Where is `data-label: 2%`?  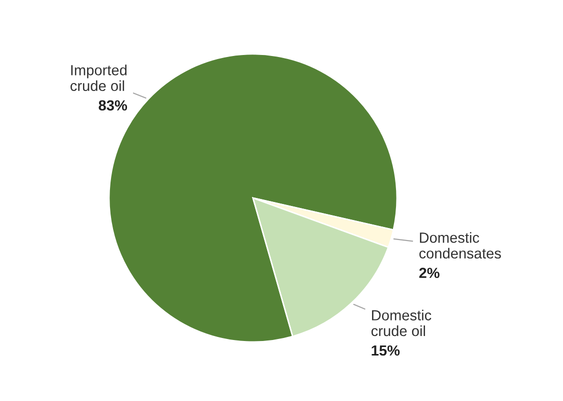
data-label: 2% is located at coordinates (429, 273).